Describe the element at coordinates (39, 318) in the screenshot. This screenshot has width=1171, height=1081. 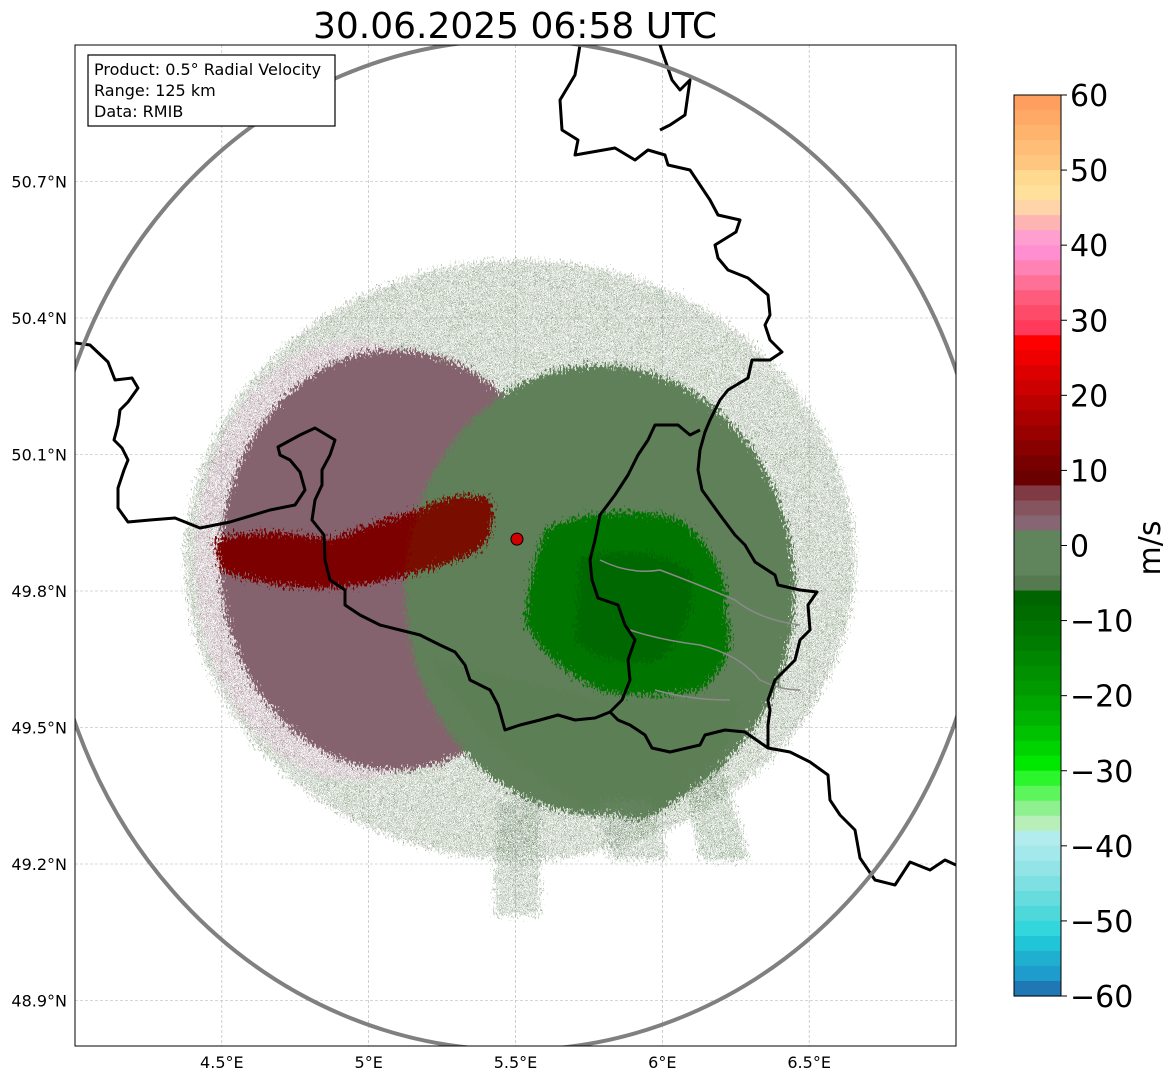
I see `y-tick-label: 50.4°N` at that location.